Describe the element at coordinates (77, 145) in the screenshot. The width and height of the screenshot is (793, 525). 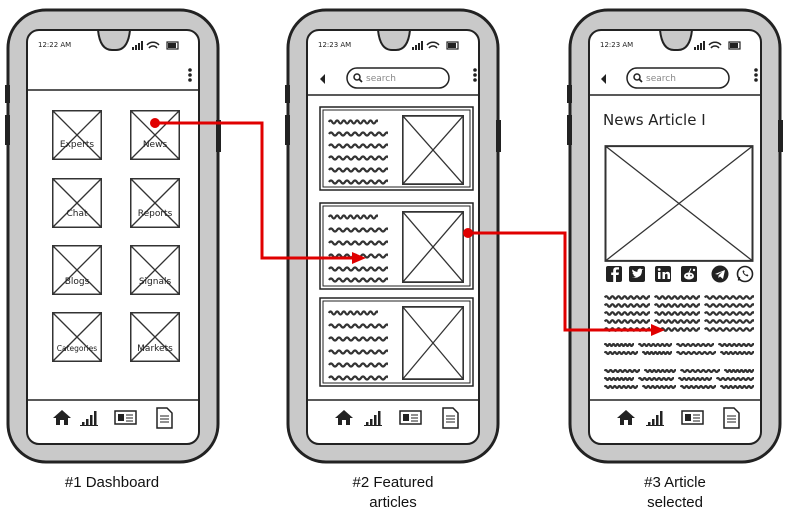
I see `tile-label: Experts` at that location.